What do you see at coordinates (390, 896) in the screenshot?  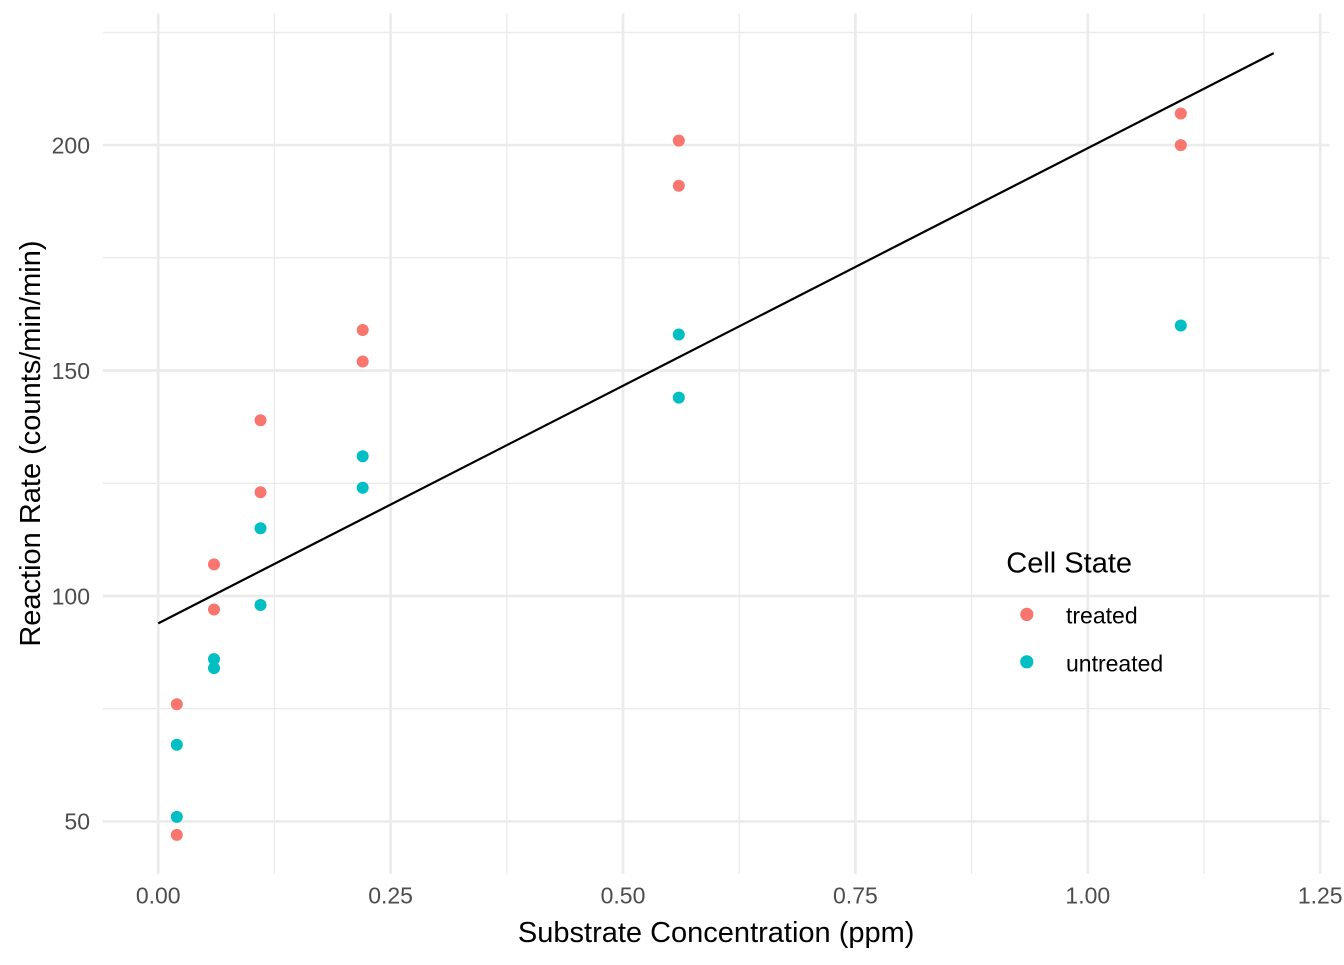 I see `svg-text: 0.25` at bounding box center [390, 896].